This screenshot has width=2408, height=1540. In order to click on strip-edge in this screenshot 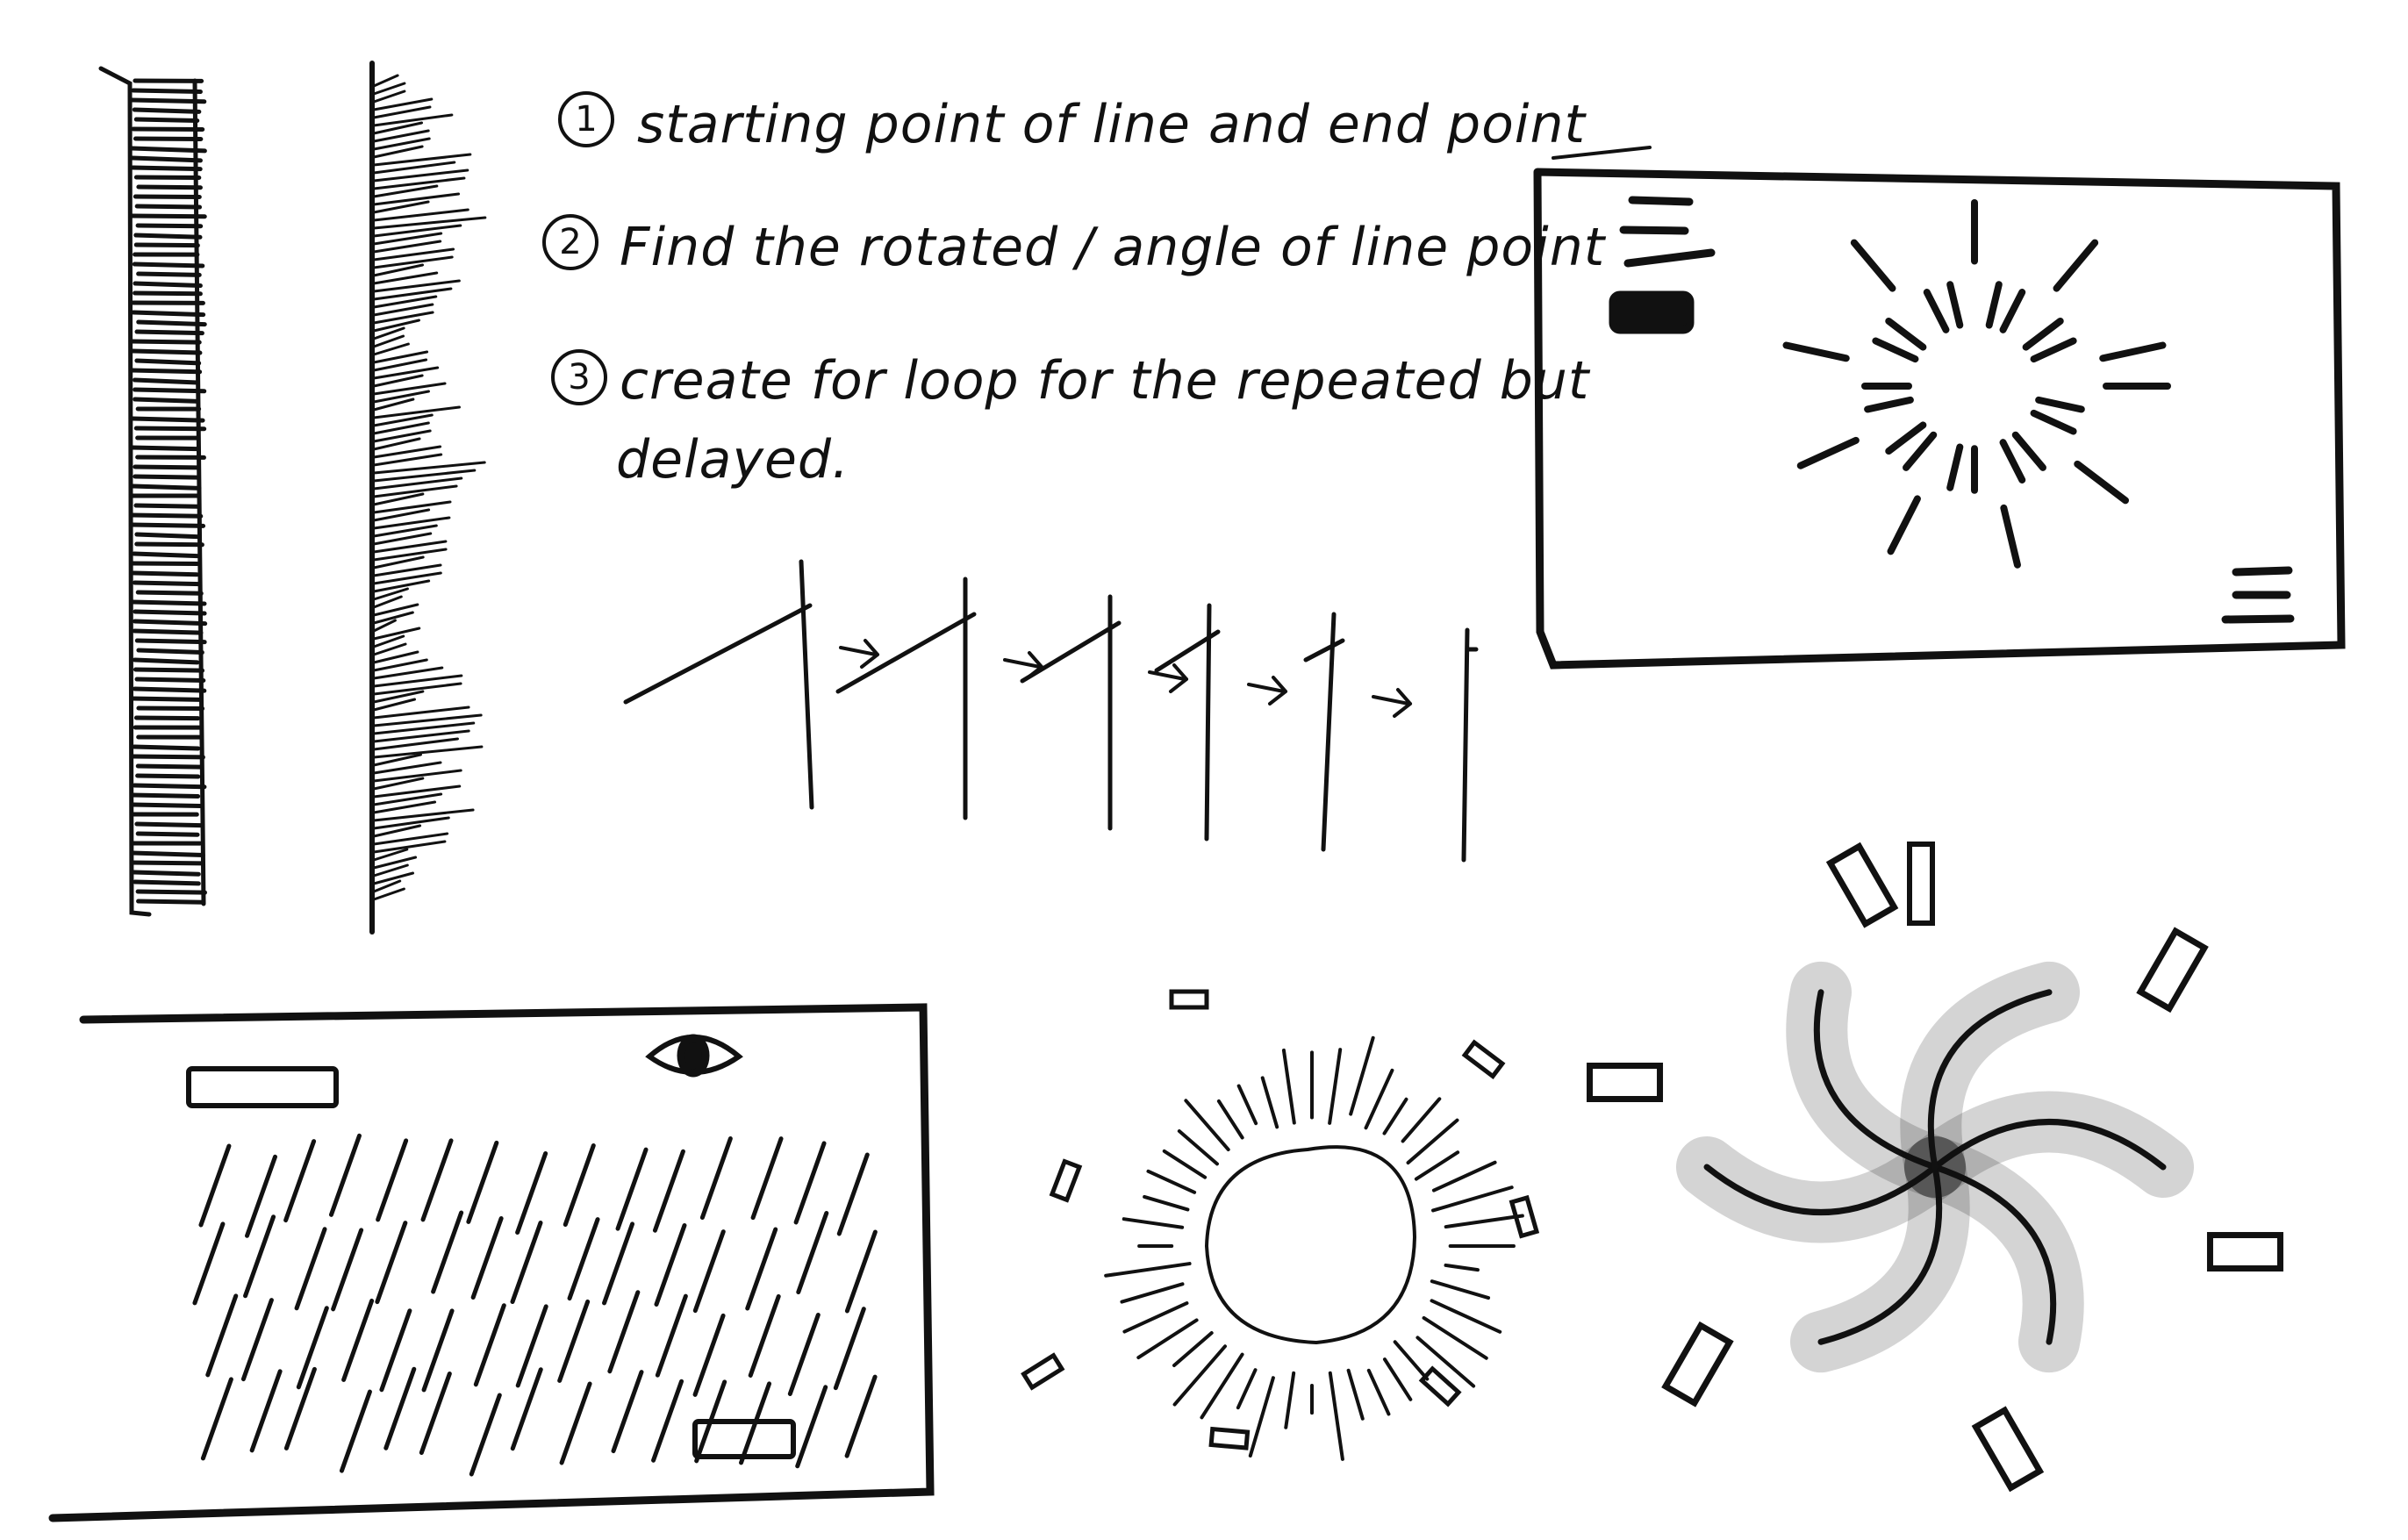, I will do `click(199, 492)`.